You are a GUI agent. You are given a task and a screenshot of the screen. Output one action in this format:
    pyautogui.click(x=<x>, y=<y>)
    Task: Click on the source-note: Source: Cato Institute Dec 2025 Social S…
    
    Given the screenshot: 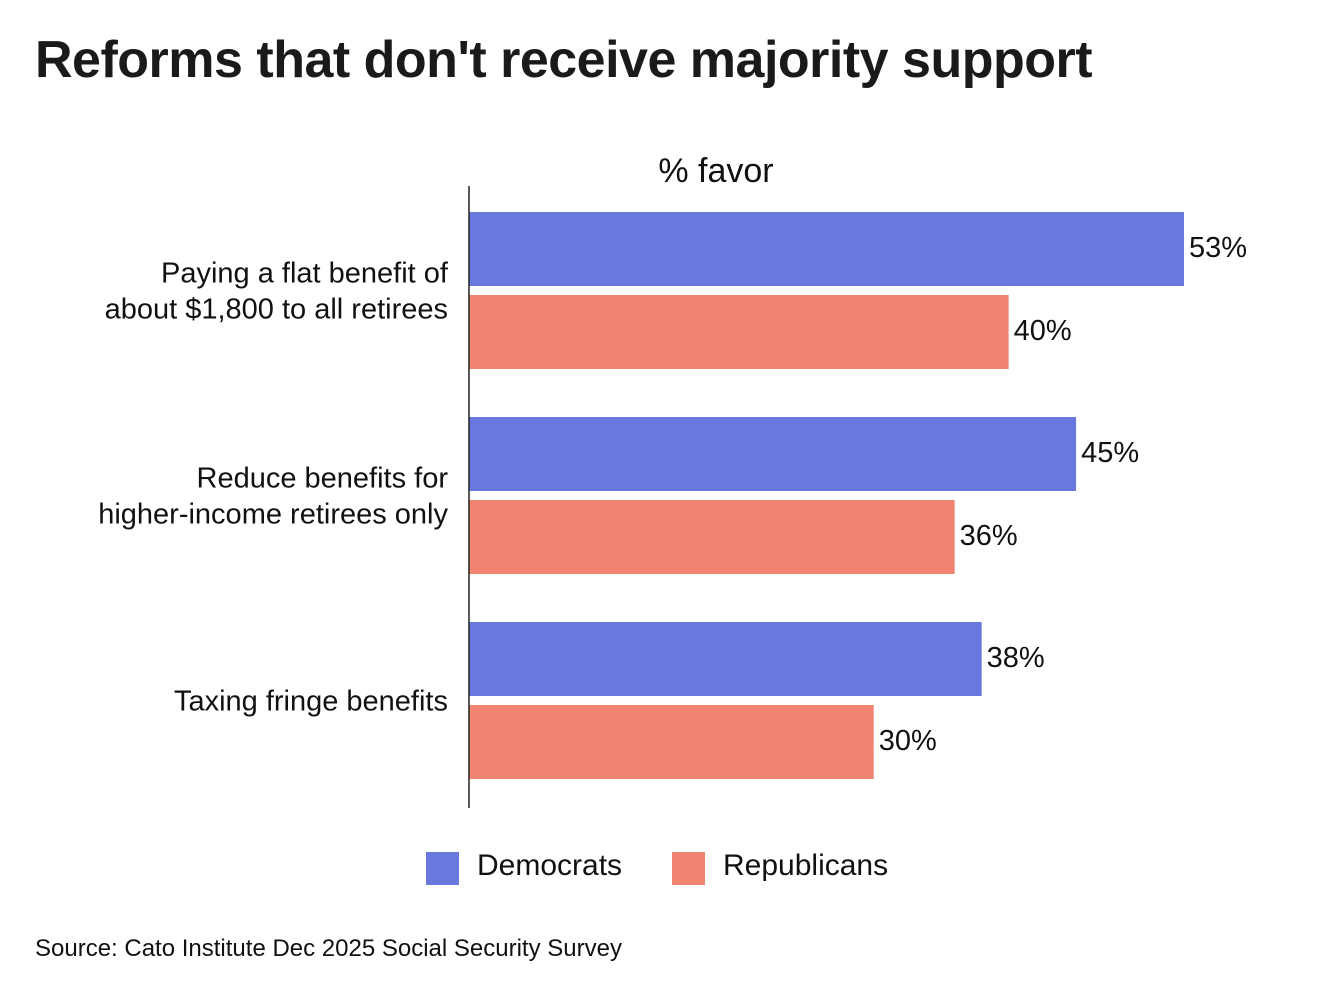 What is the action you would take?
    pyautogui.click(x=328, y=948)
    